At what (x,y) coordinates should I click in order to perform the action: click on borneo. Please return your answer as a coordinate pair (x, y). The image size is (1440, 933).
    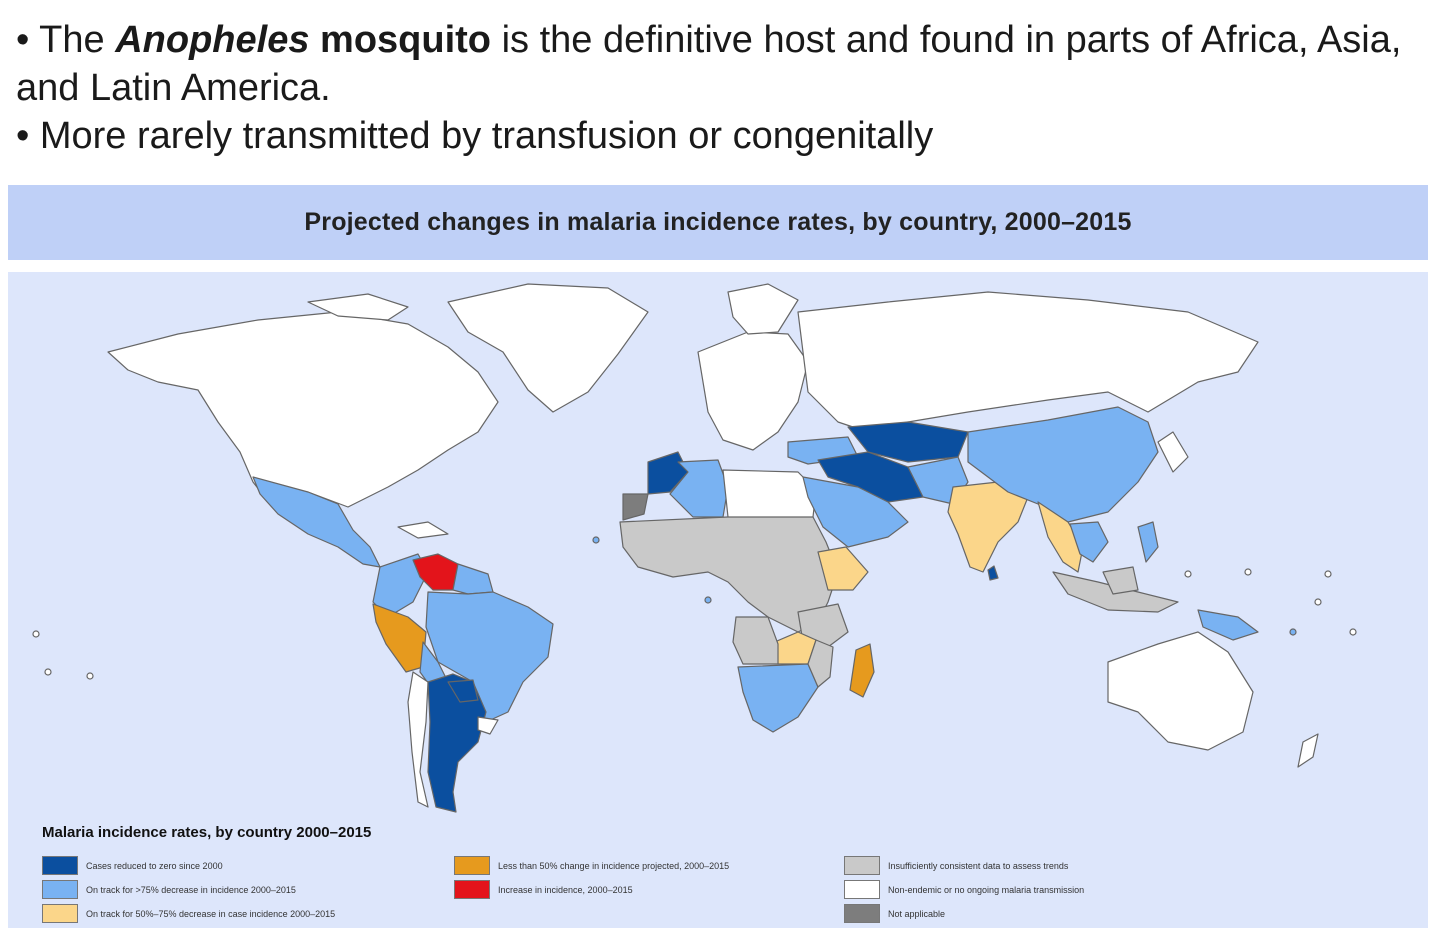
    Looking at the image, I should click on (1120, 580).